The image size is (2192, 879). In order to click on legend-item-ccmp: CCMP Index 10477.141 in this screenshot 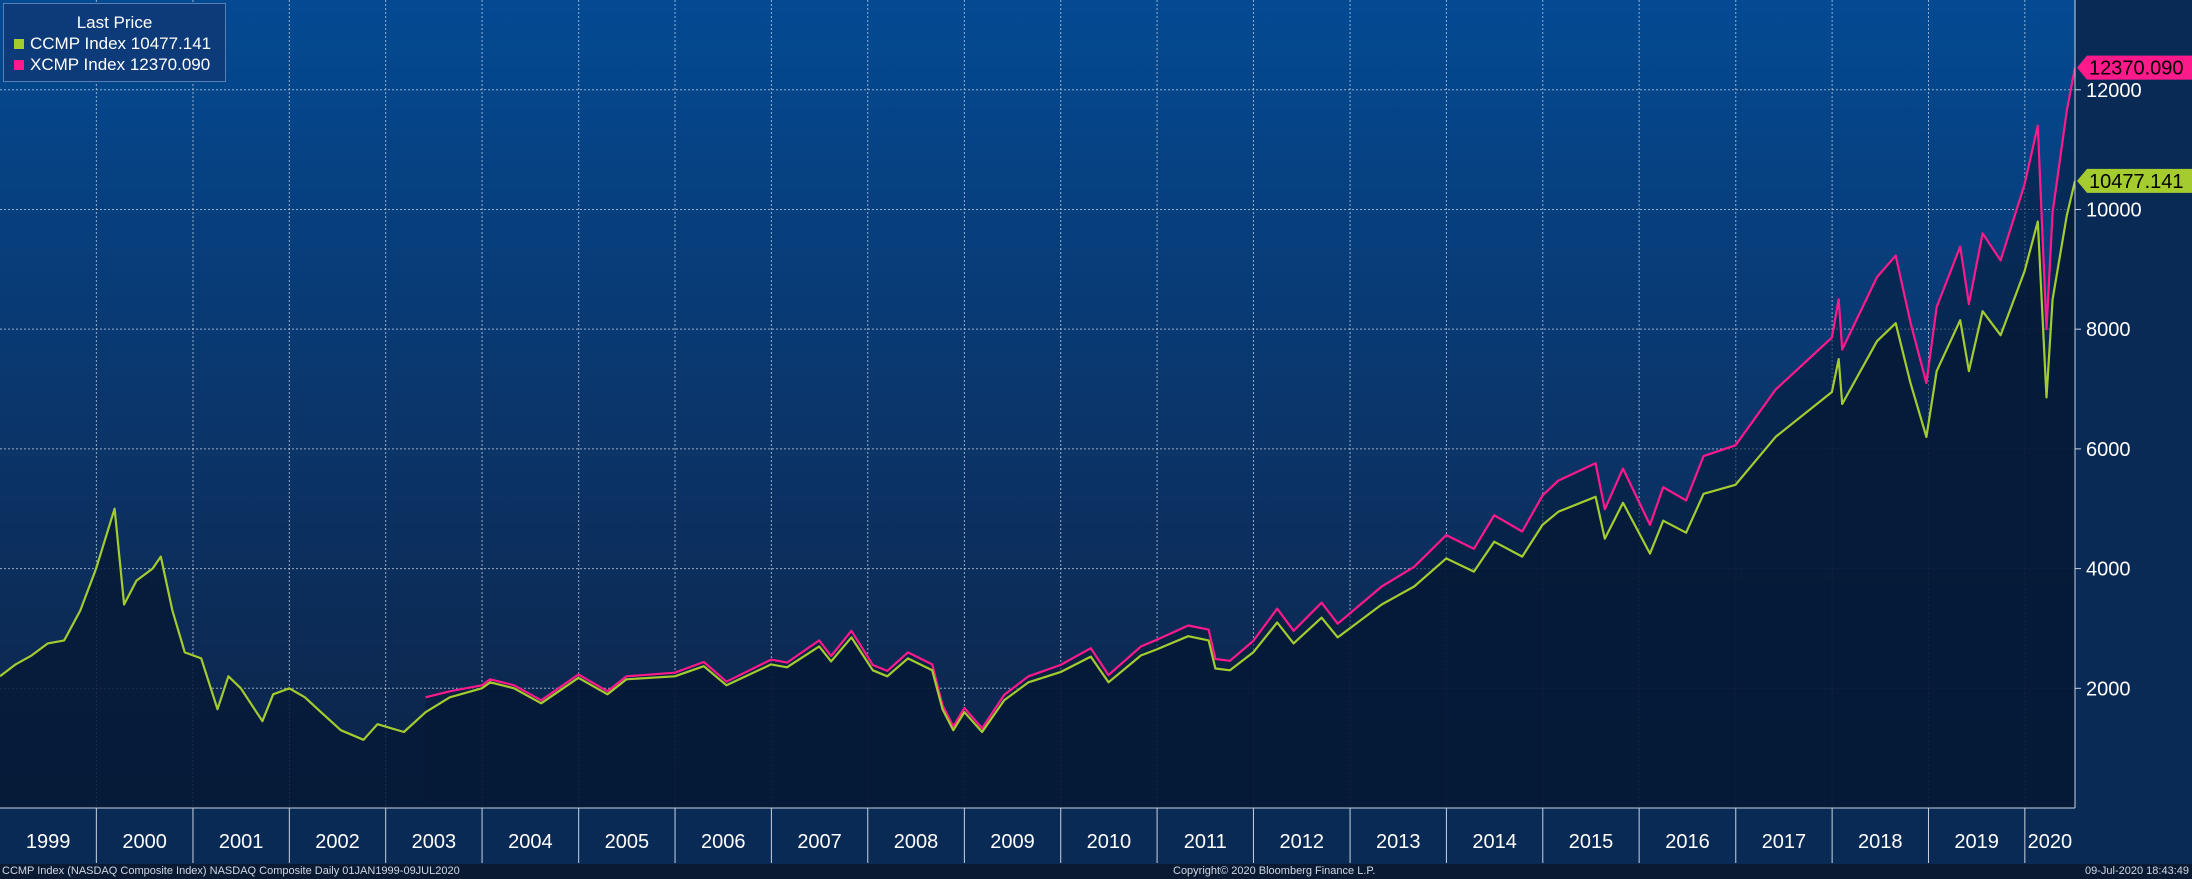, I will do `click(114, 44)`.